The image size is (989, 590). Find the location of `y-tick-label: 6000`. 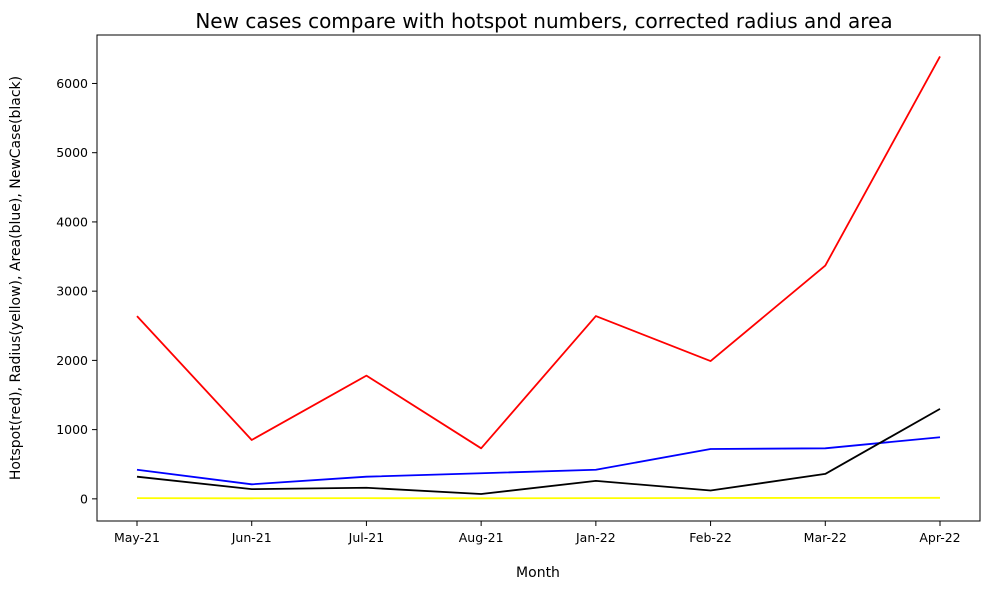

y-tick-label: 6000 is located at coordinates (72, 83).